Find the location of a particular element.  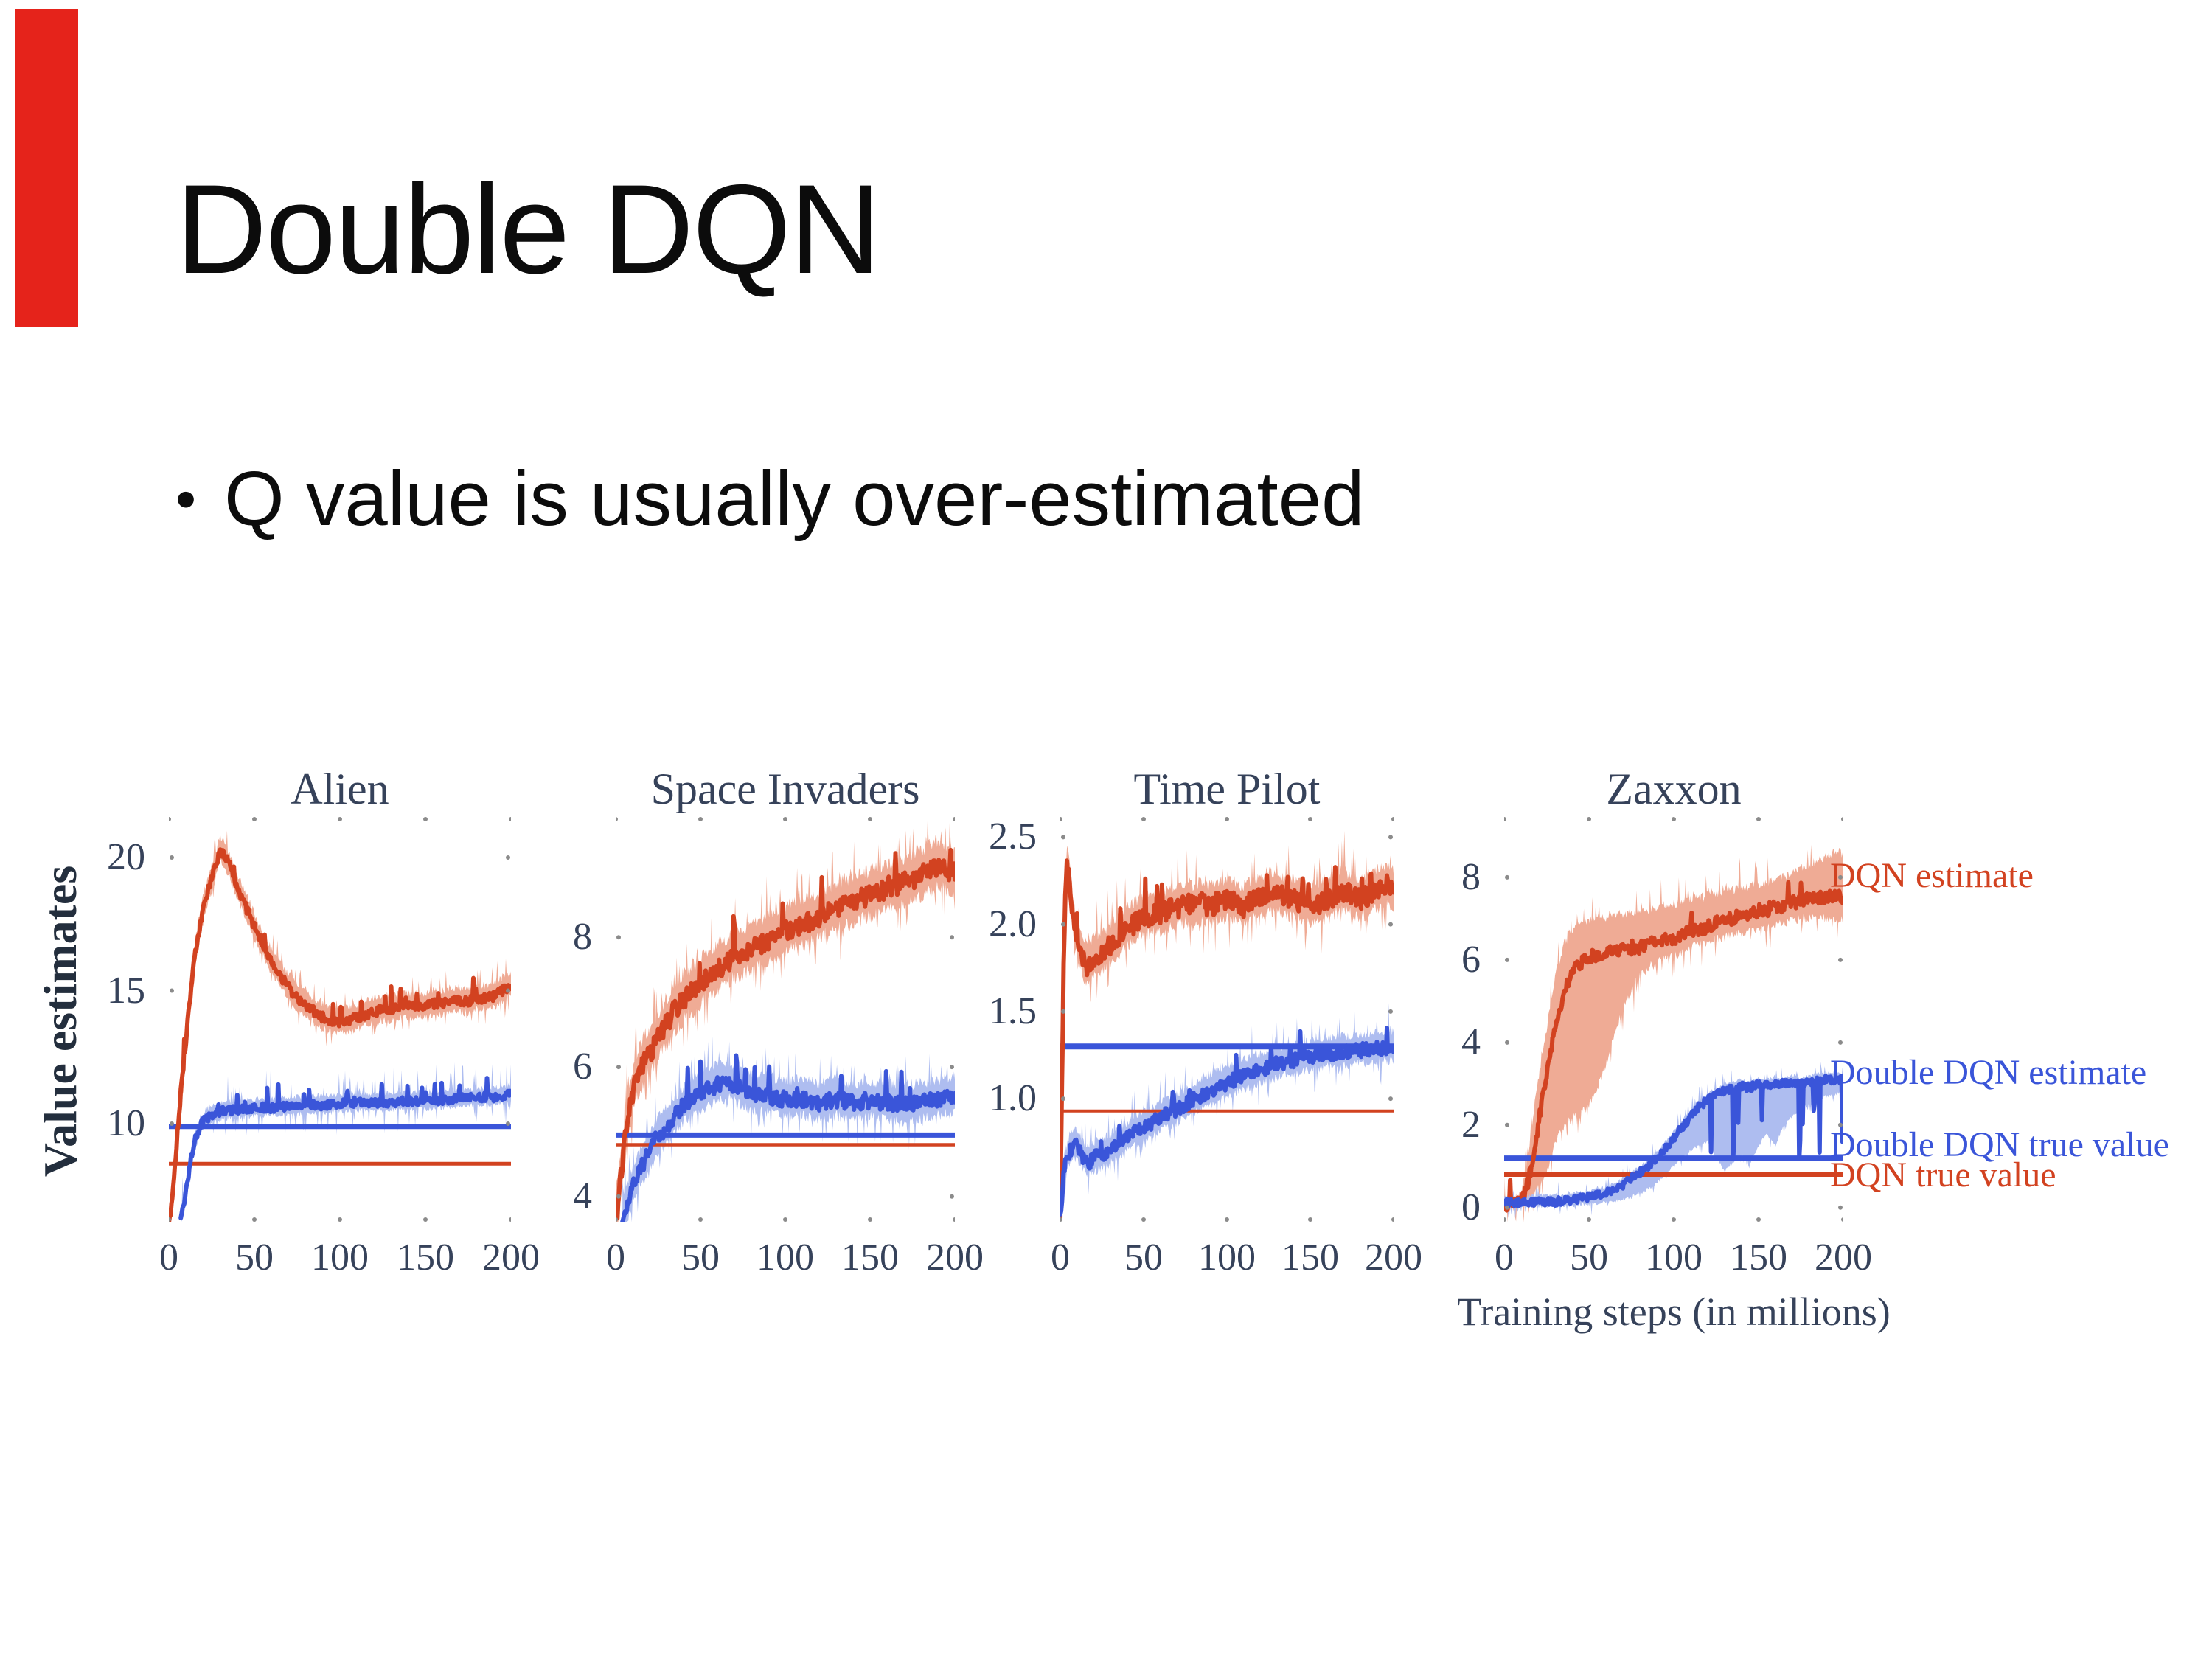

y-tick-label: 2.0 is located at coordinates (1013, 923).